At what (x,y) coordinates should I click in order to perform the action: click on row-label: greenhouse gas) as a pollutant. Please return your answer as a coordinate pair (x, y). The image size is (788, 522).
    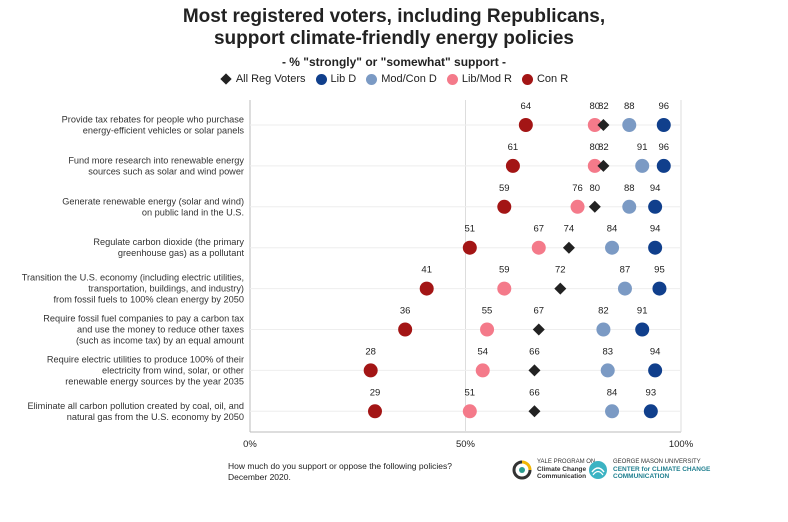
    Looking at the image, I should click on (181, 253).